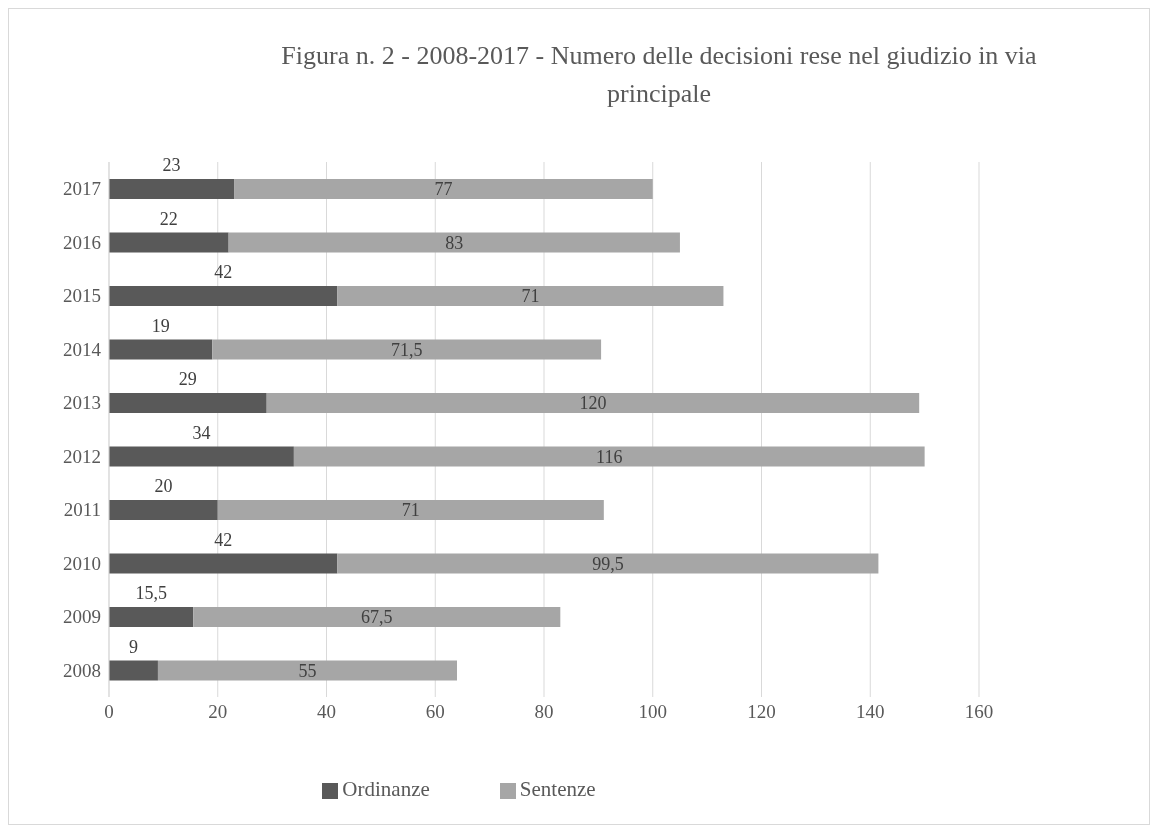 The image size is (1162, 832). What do you see at coordinates (435, 712) in the screenshot?
I see `x-tick-label: 60` at bounding box center [435, 712].